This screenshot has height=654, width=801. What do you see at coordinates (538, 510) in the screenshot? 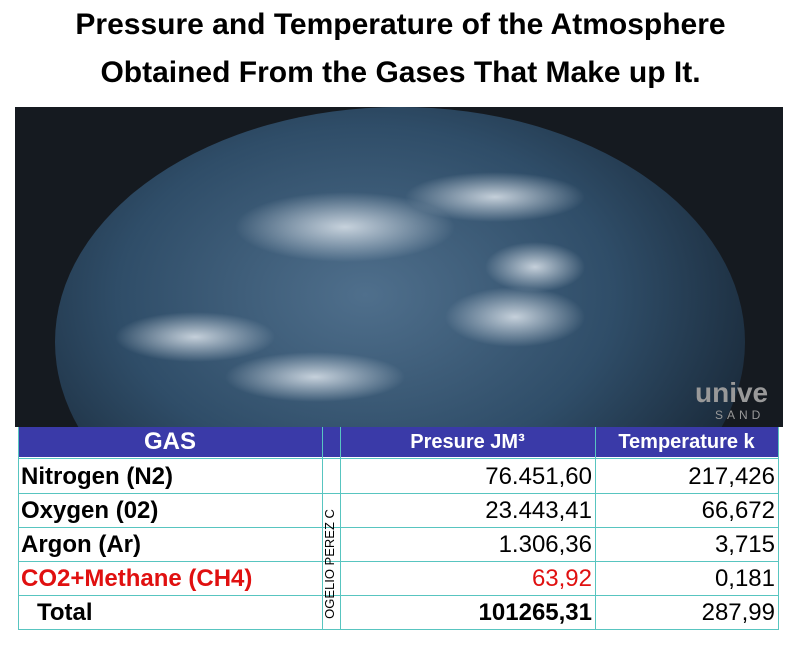
I see `value: 23.443,41` at bounding box center [538, 510].